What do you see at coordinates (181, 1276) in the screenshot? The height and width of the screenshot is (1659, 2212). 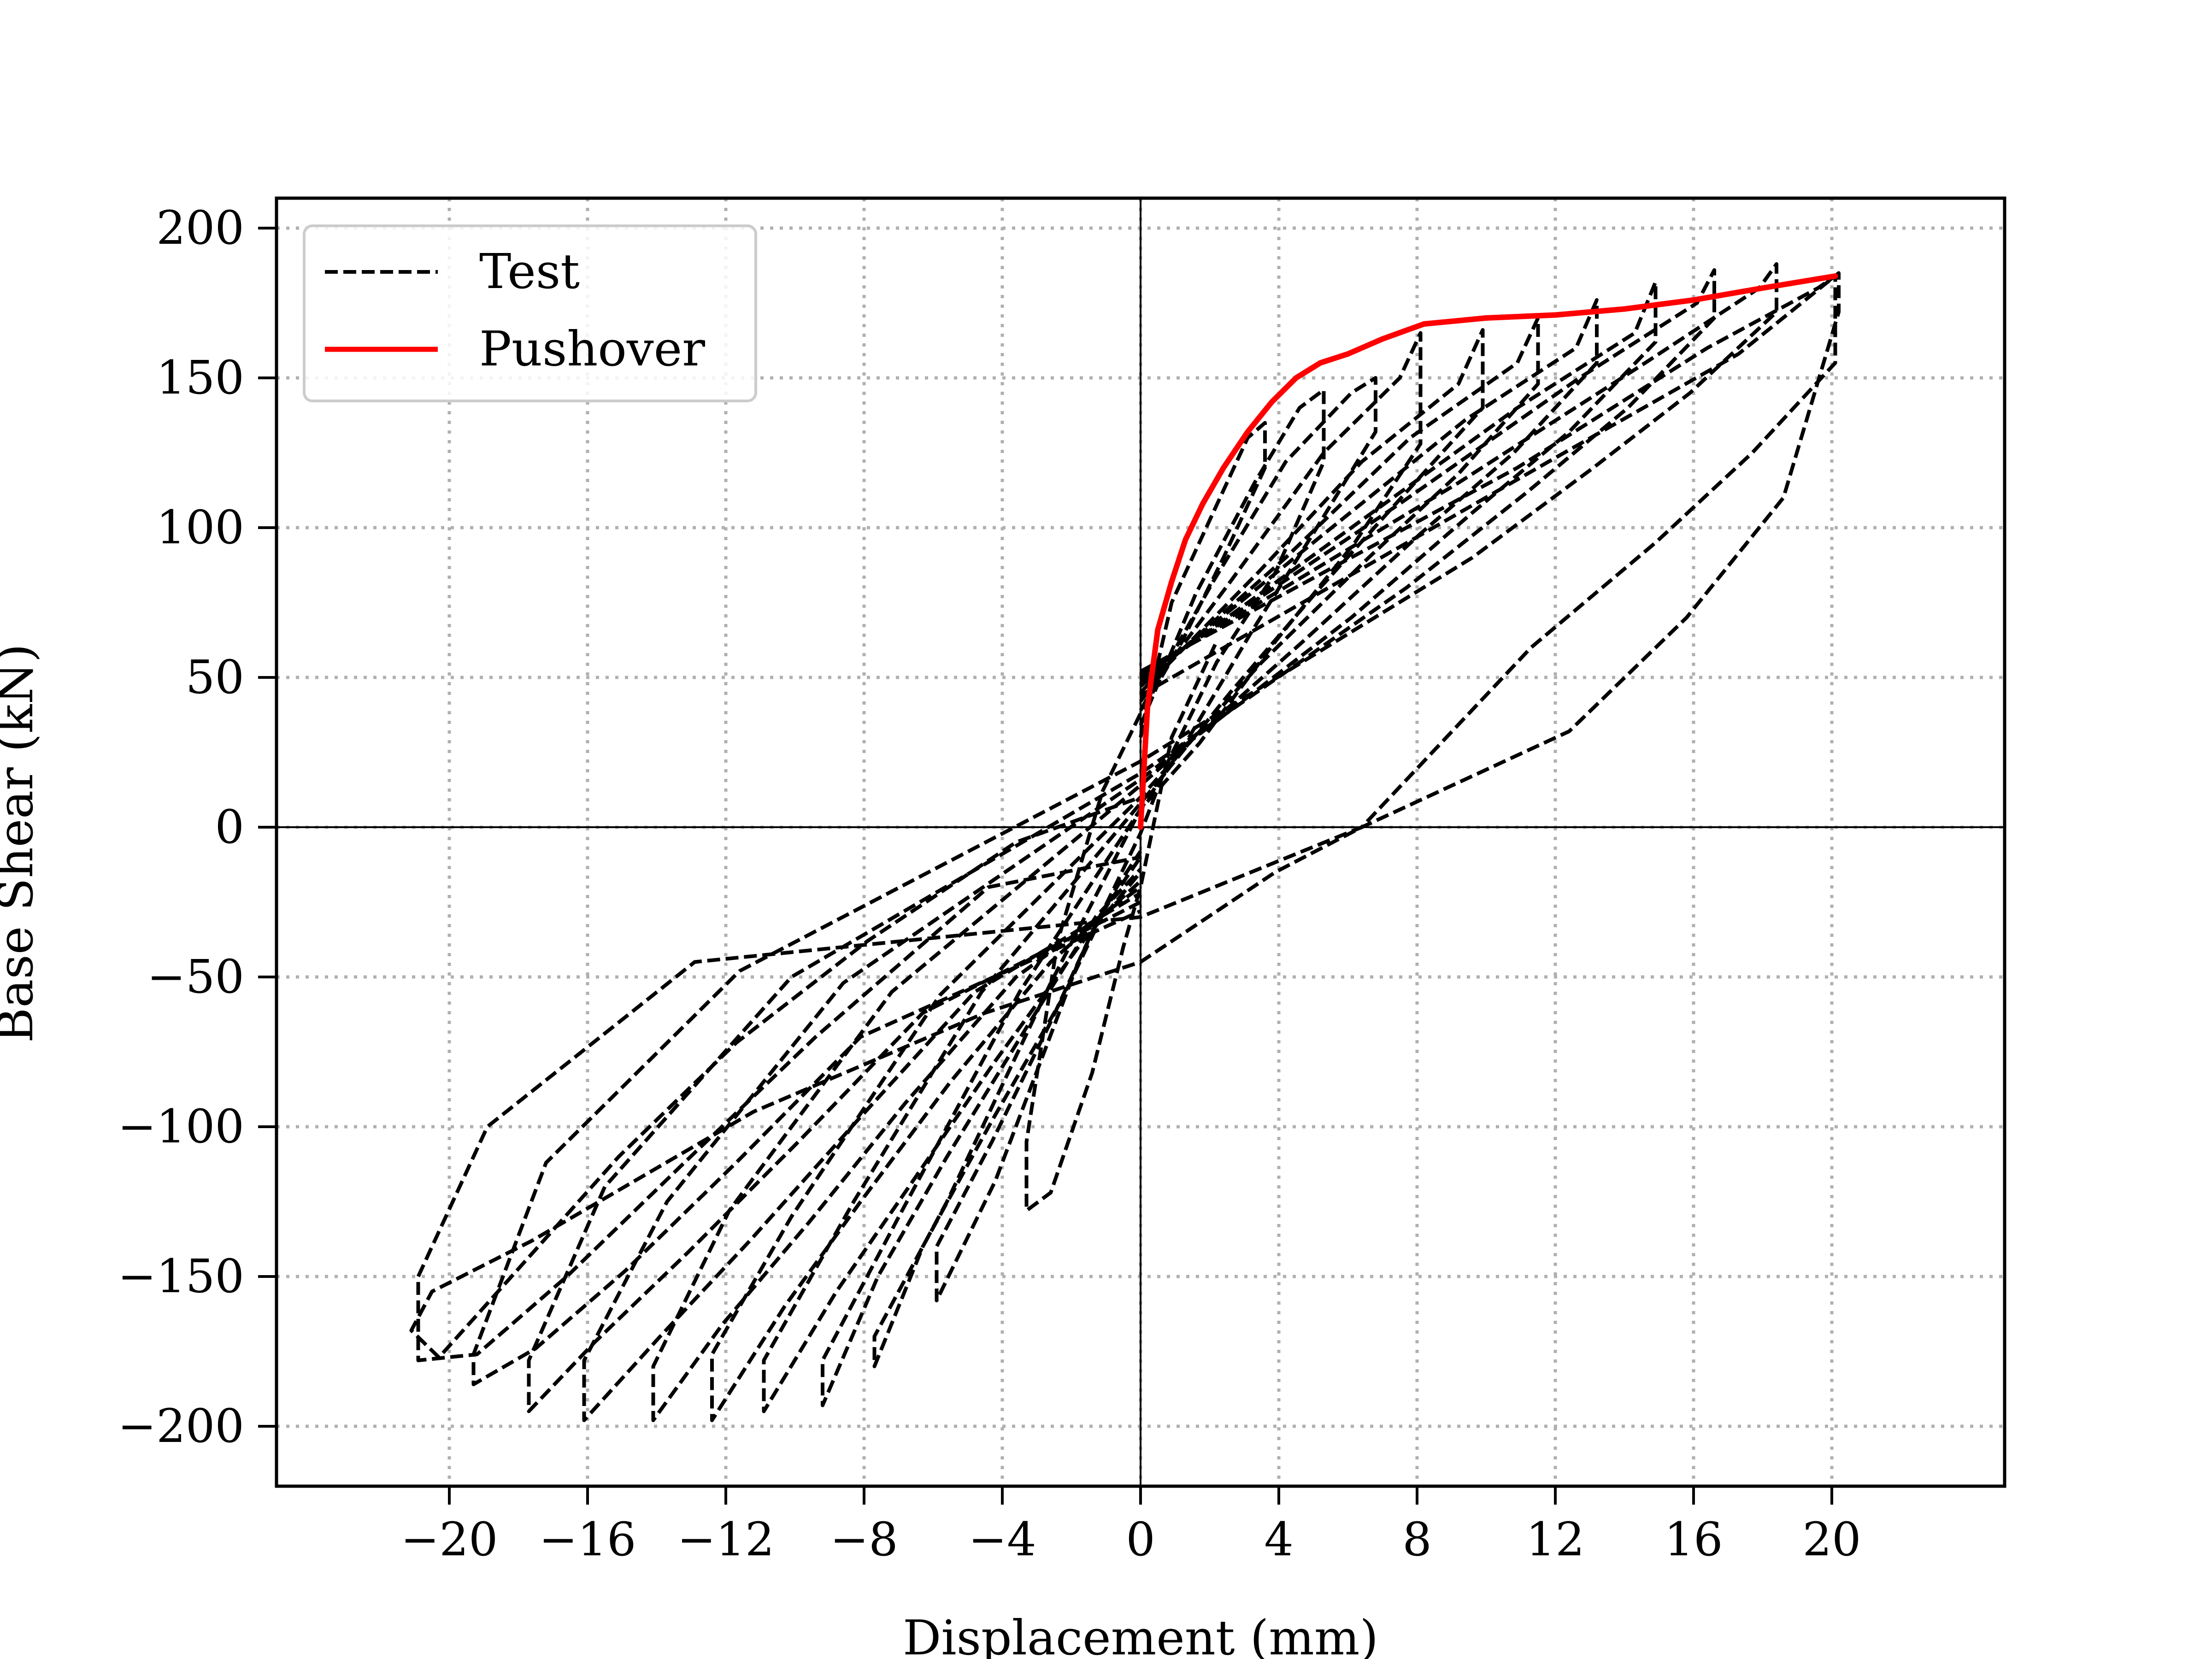 I see `y-tick-label: −150` at bounding box center [181, 1276].